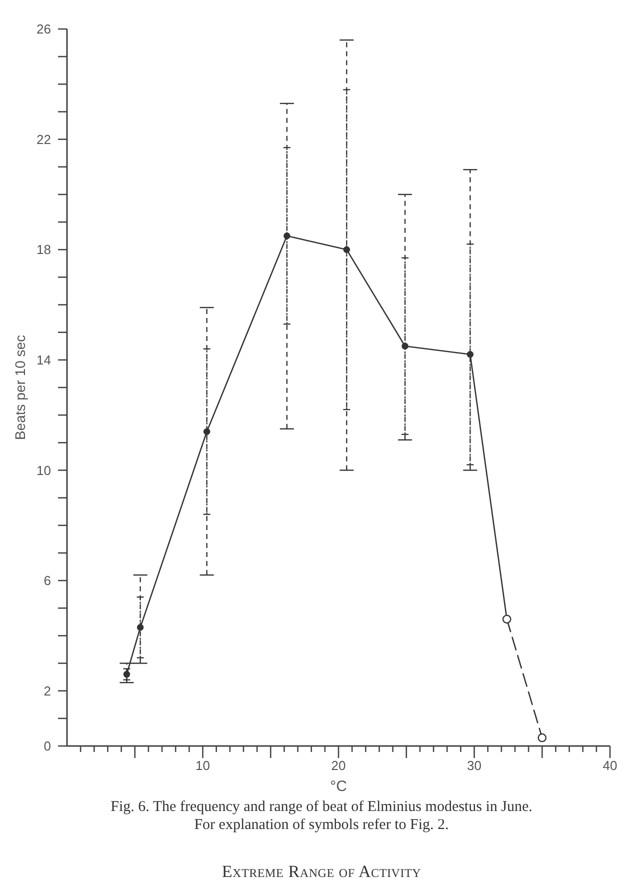 Image resolution: width=643 pixels, height=893 pixels. Describe the element at coordinates (20, 387) in the screenshot. I see `y-axis-title: Beats per 10 sec` at that location.